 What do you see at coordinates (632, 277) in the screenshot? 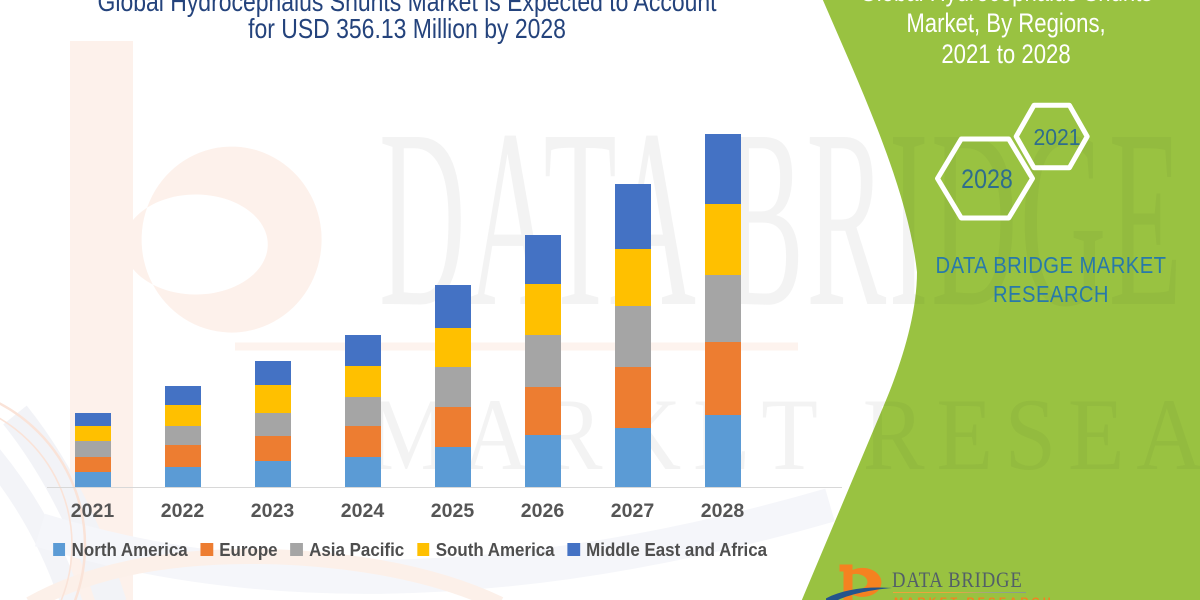
I see `bar-segment-2027-south-america` at bounding box center [632, 277].